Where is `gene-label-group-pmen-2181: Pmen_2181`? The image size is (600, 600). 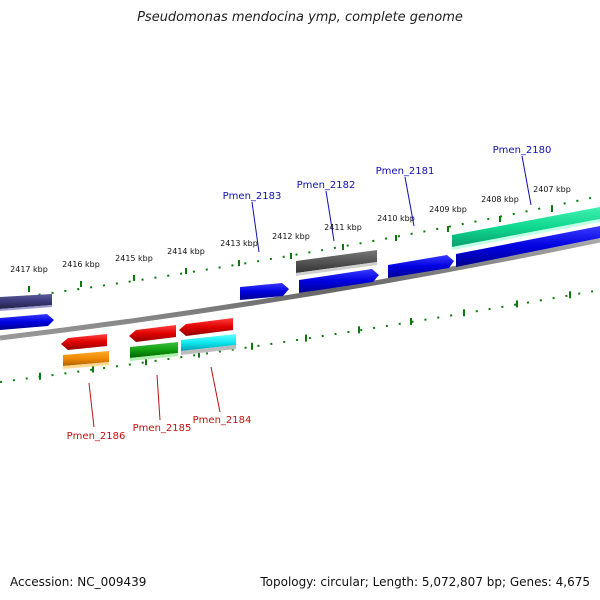
gene-label-group-pmen-2181: Pmen_2181 is located at coordinates (405, 196).